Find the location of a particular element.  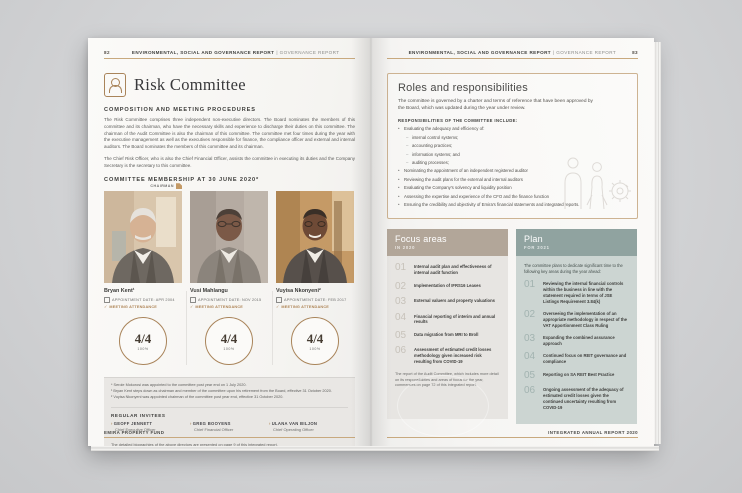

attendance-label: MEETING ATTENDANCE is located at coordinates (219, 307).